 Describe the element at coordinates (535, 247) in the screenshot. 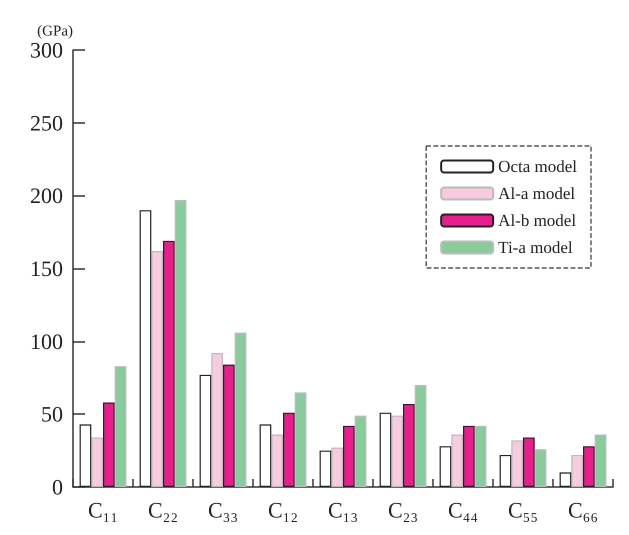

I see `legend-label: Ti-a model` at that location.